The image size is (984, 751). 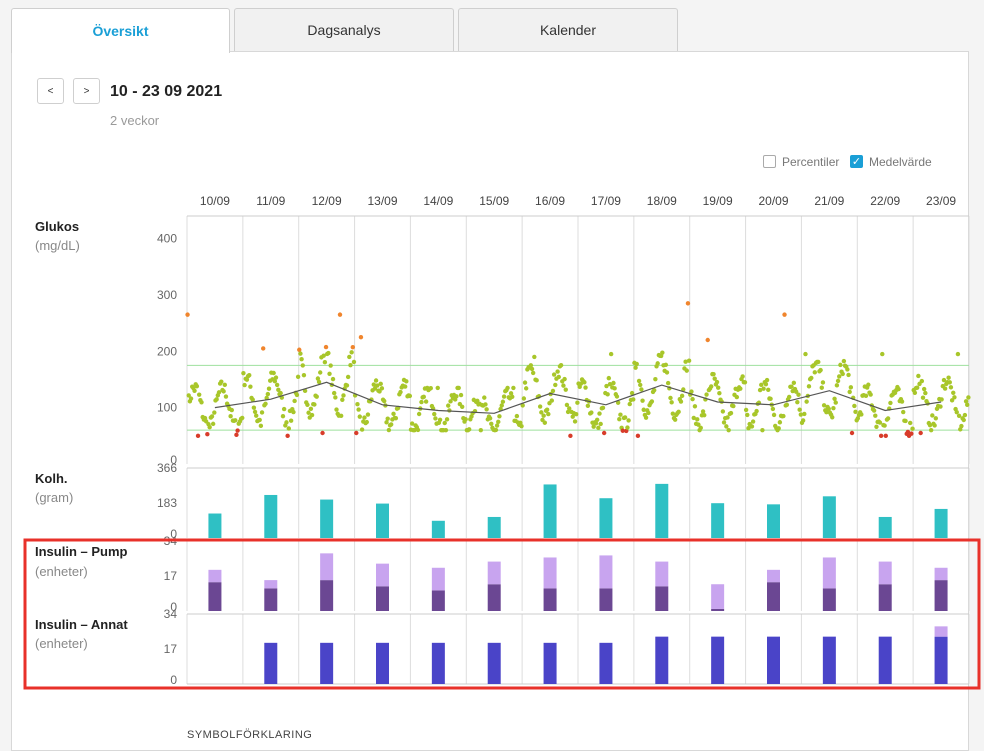 I want to click on mean-checkbox: ✓, so click(x=856, y=161).